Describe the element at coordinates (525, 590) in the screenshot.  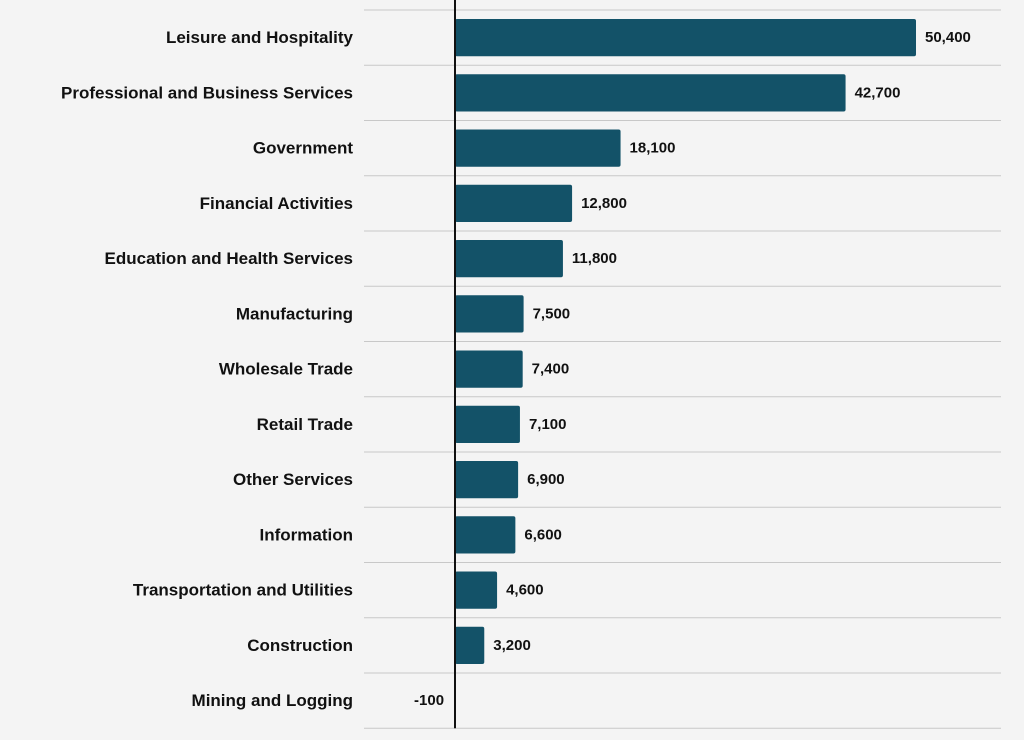
I see `value-label: 4,600` at that location.